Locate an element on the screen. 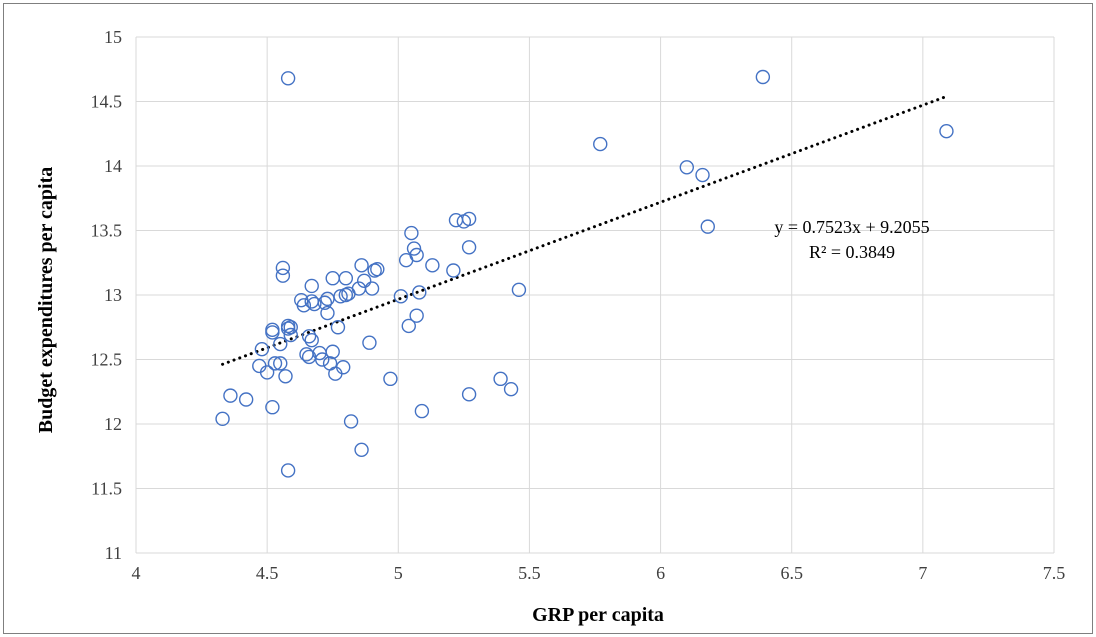 The height and width of the screenshot is (637, 1096). x-tick-label: 6.5 is located at coordinates (791, 573).